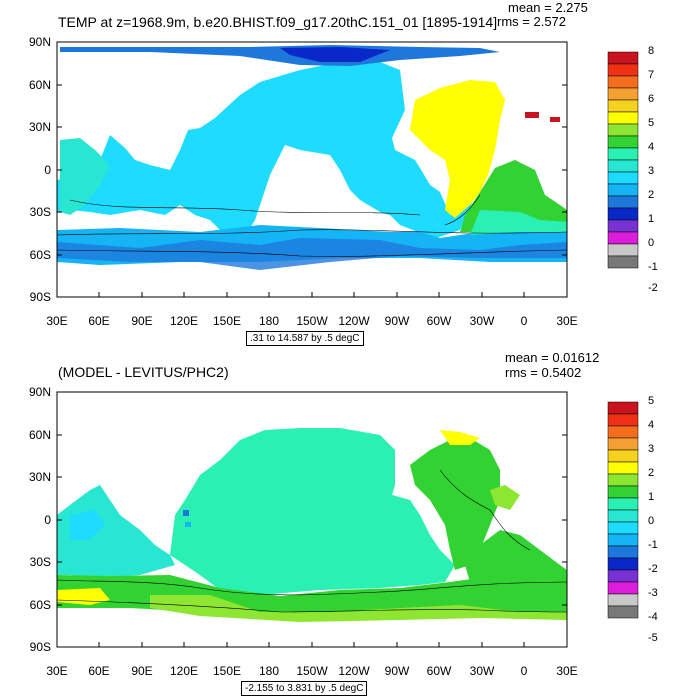 Image resolution: width=700 pixels, height=700 pixels. What do you see at coordinates (85, 176) in the screenshot?
I see `ocean-indian` at bounding box center [85, 176].